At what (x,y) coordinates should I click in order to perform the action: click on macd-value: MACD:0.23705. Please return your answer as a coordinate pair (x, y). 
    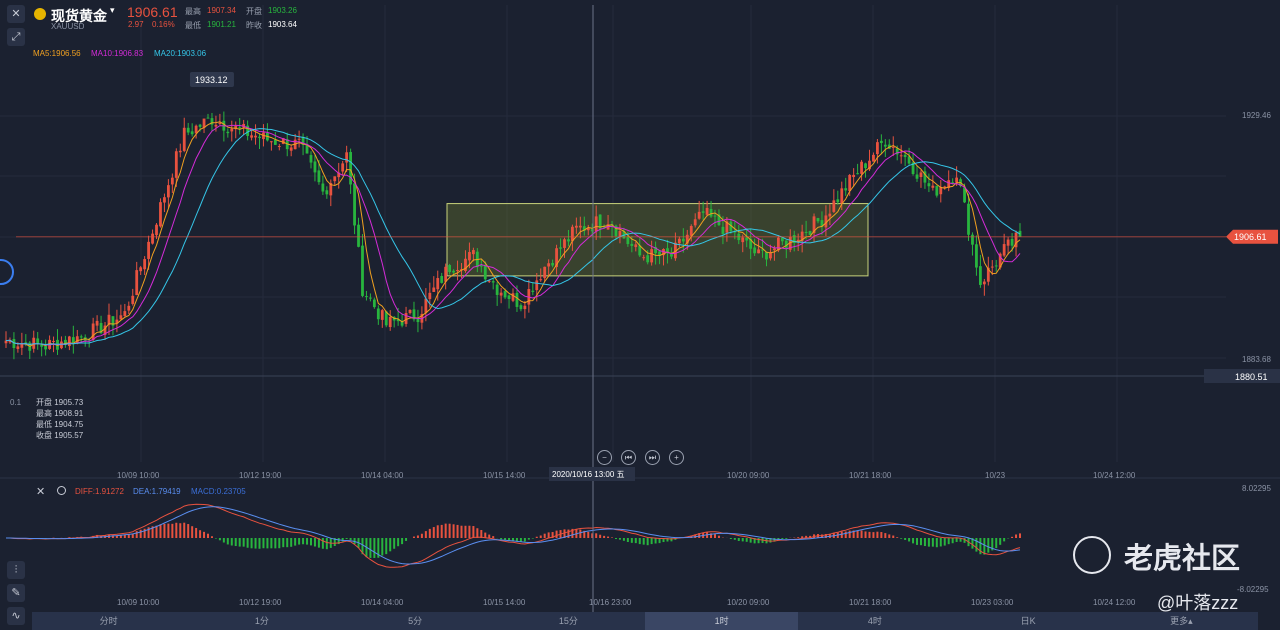
    Looking at the image, I should click on (218, 491).